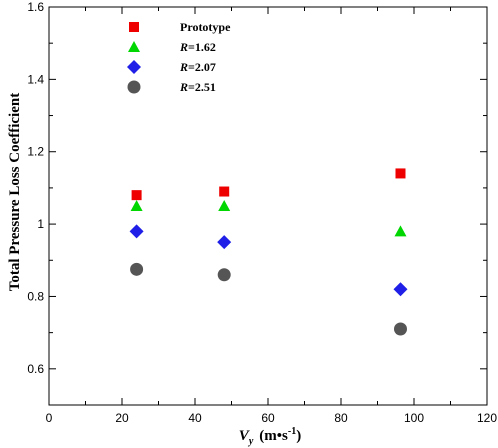 This screenshot has width=498, height=448. Describe the element at coordinates (15, 192) in the screenshot. I see `y-axis-title: Total Pressure Loss Coefficient` at that location.